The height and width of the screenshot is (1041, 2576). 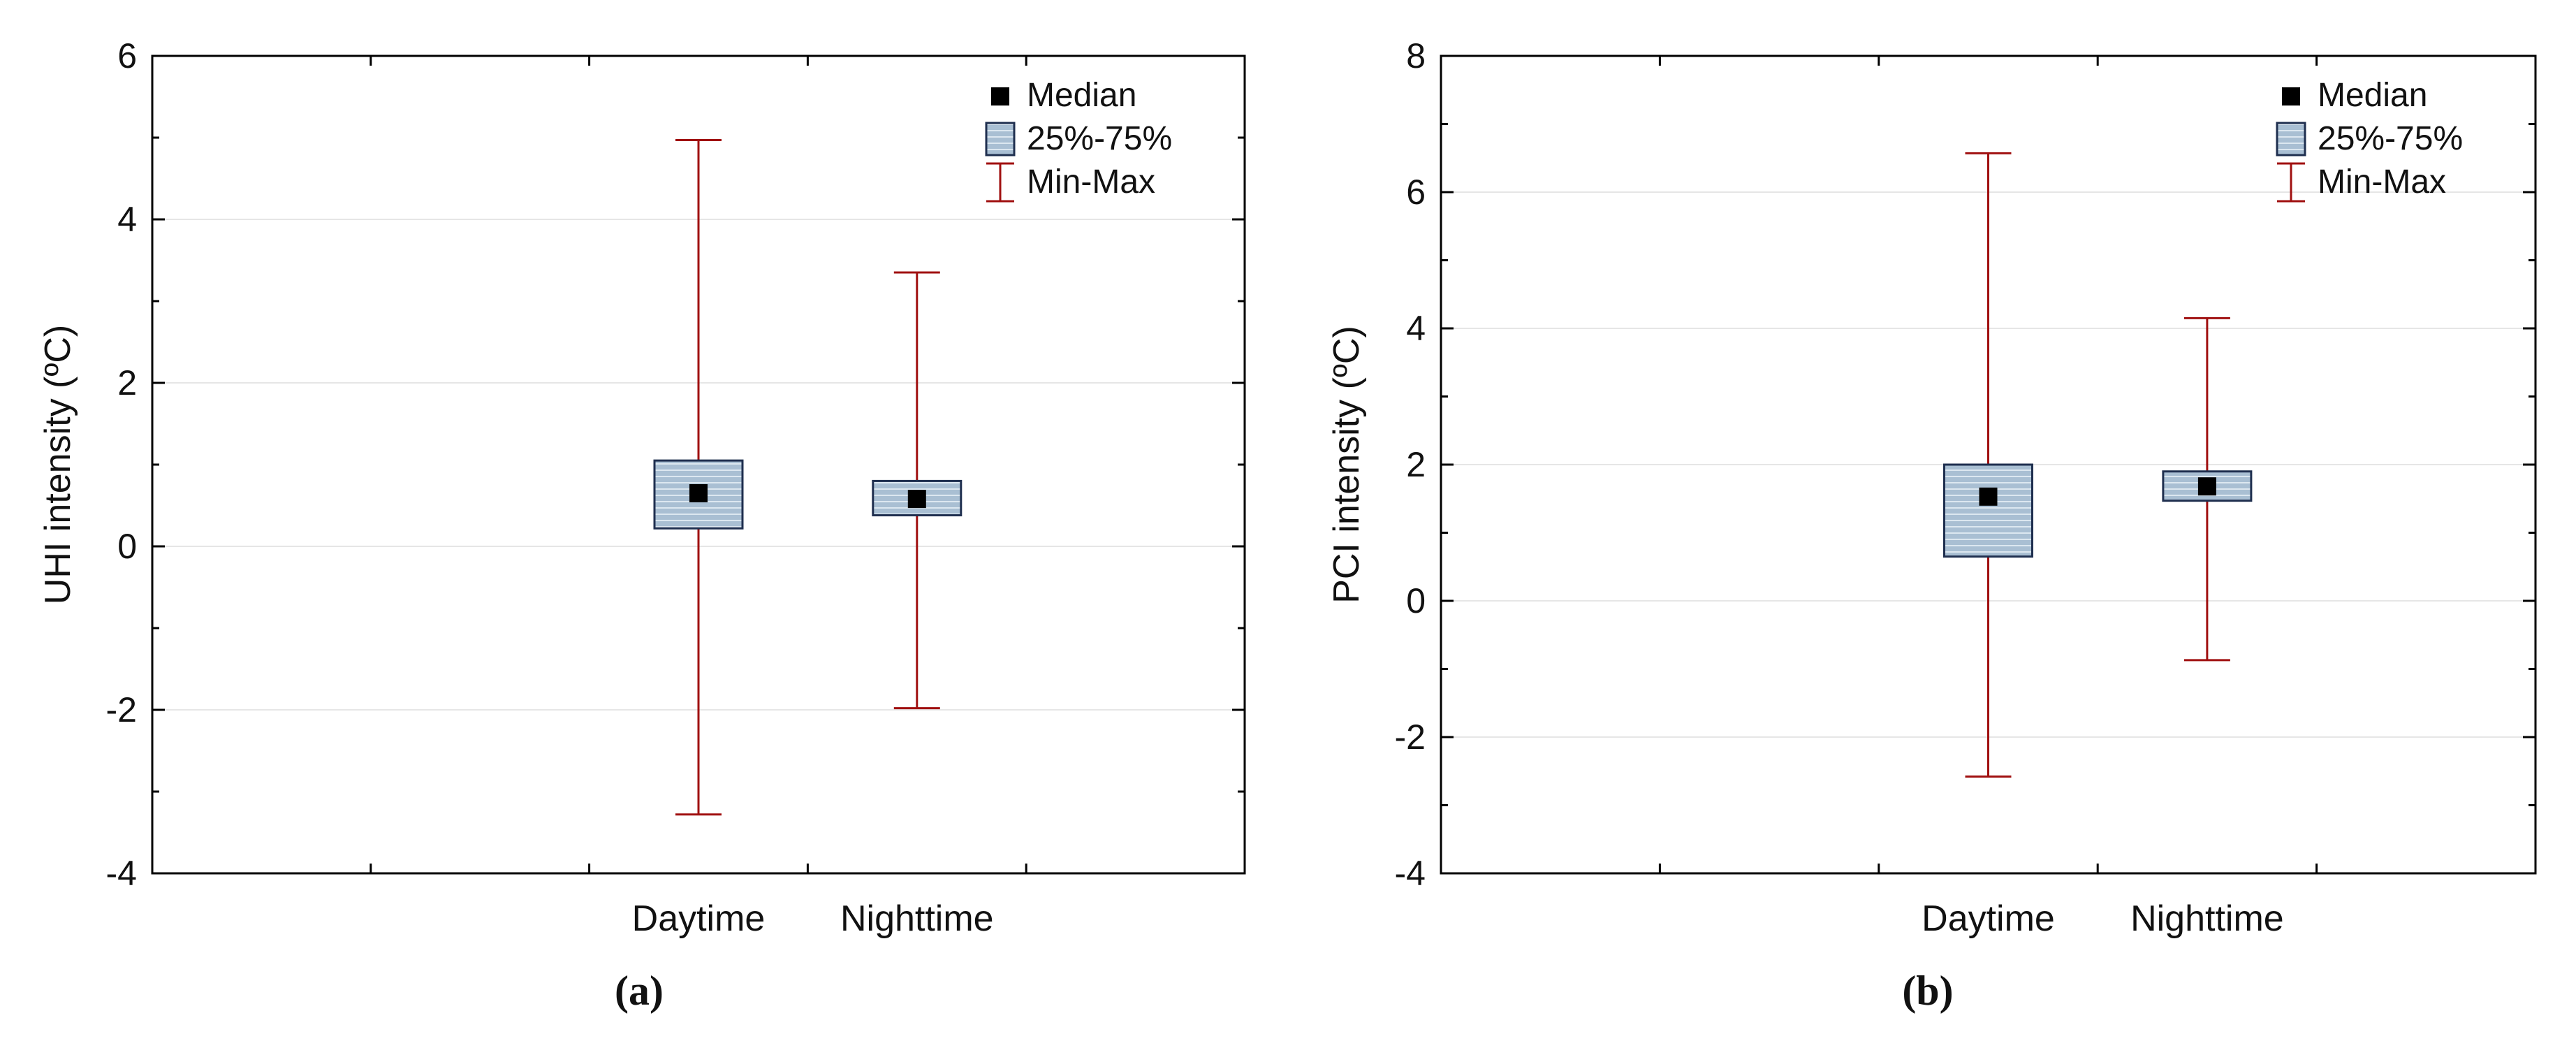 What do you see at coordinates (639, 991) in the screenshot?
I see `panel-caption: (a)` at bounding box center [639, 991].